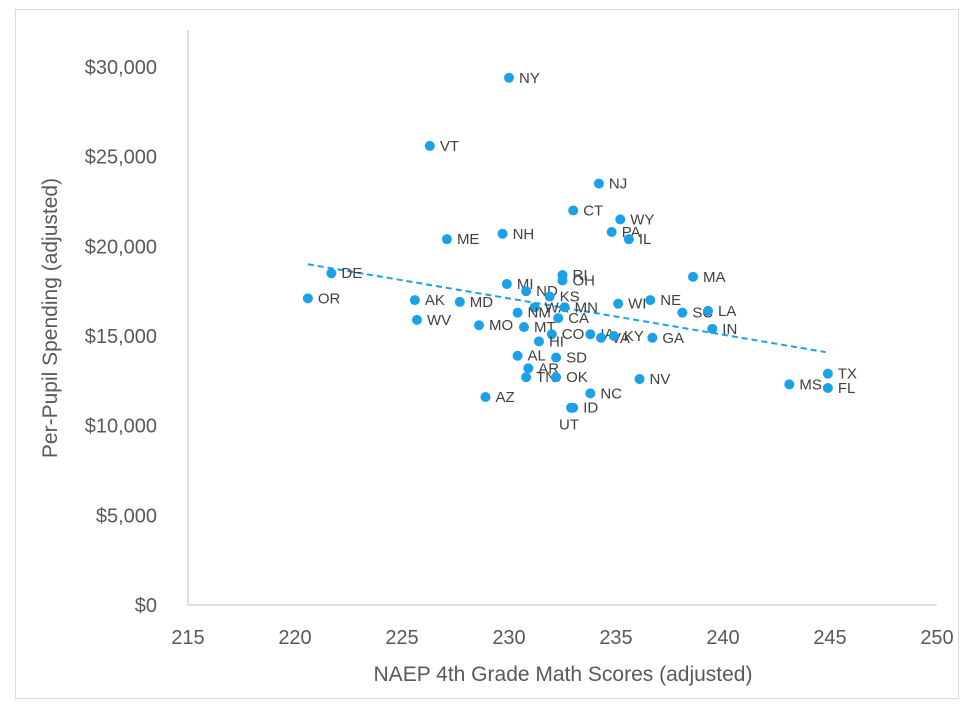  Describe the element at coordinates (573, 334) in the screenshot. I see `point-label: CO` at that location.